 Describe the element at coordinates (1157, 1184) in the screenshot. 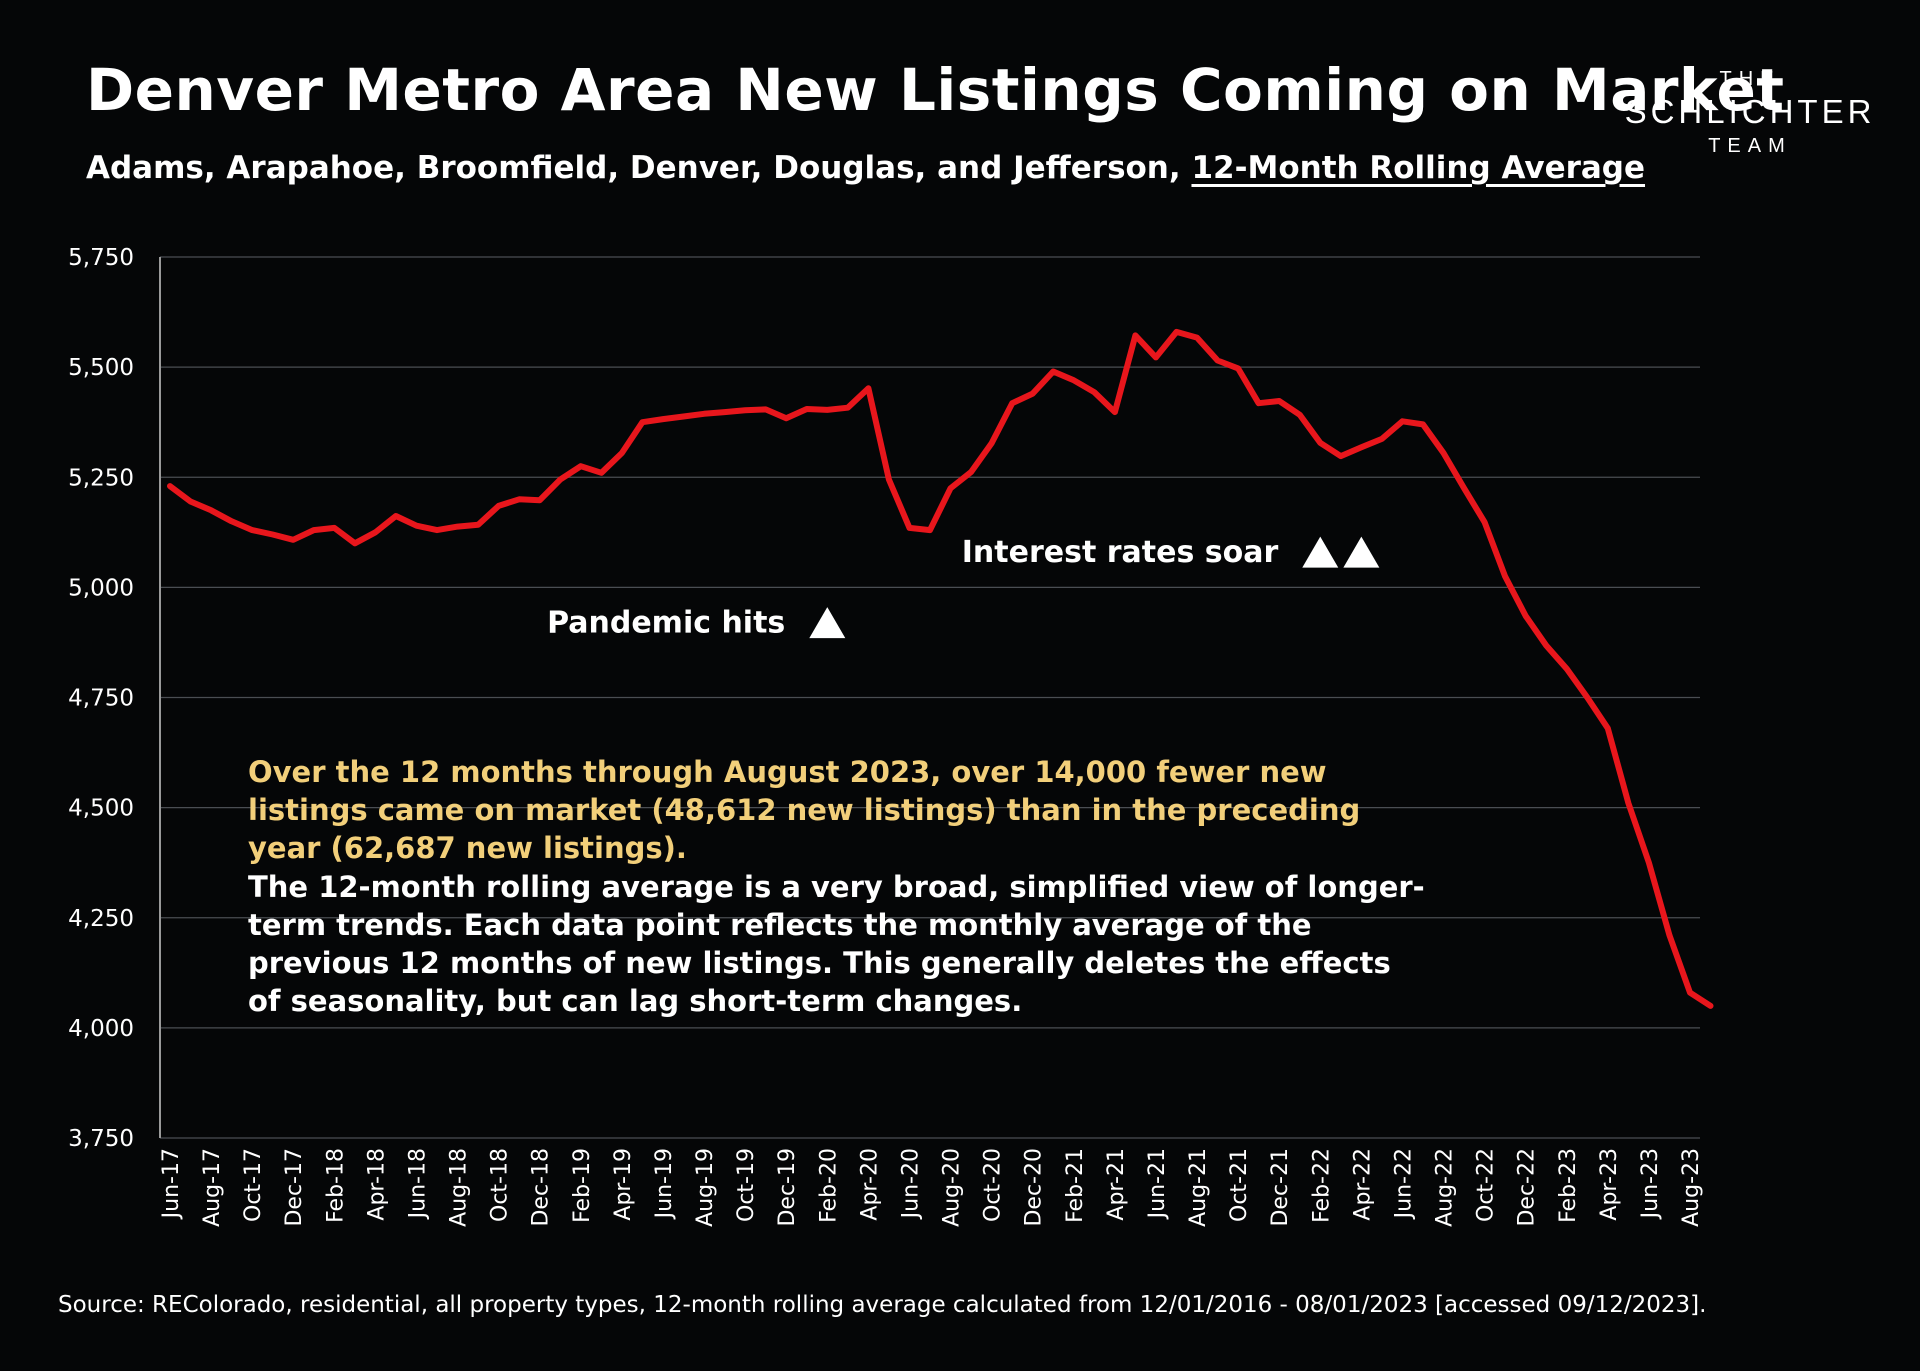

I see `x-tick-label: Jun-21` at that location.